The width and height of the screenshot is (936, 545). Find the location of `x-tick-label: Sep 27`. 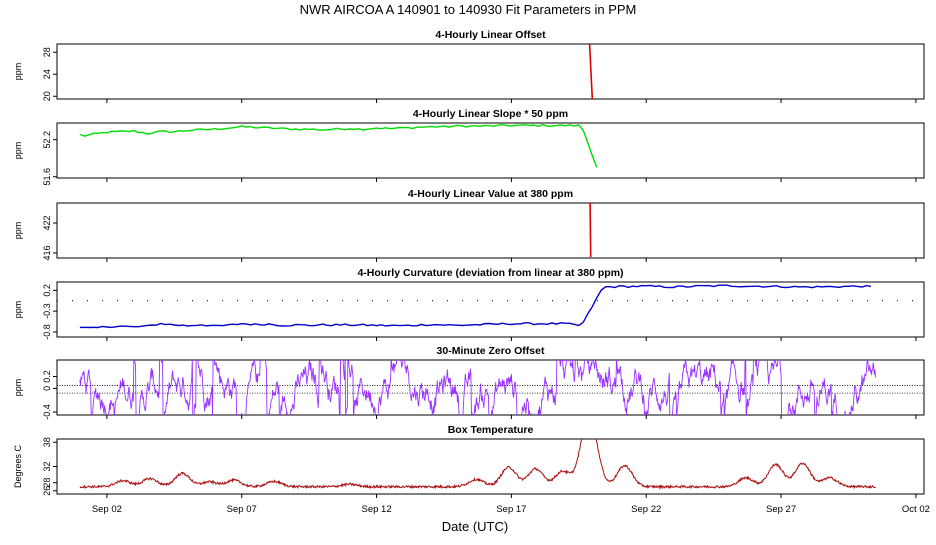

x-tick-label: Sep 27 is located at coordinates (781, 509).